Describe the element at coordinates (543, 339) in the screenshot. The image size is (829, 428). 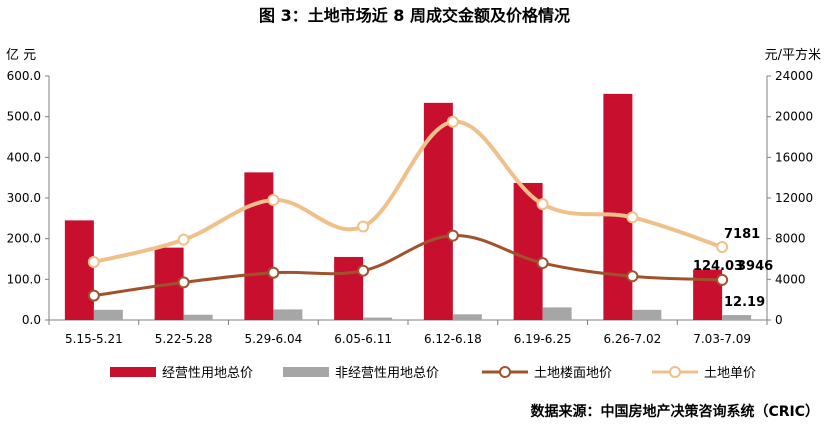
I see `x-axis-tick-label: 6.19-6.25` at that location.